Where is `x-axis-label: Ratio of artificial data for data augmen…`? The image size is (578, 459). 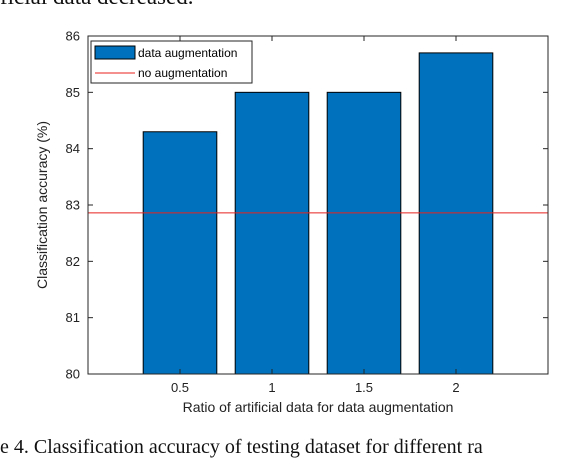 x-axis-label: Ratio of artificial data for data augmen… is located at coordinates (318, 407).